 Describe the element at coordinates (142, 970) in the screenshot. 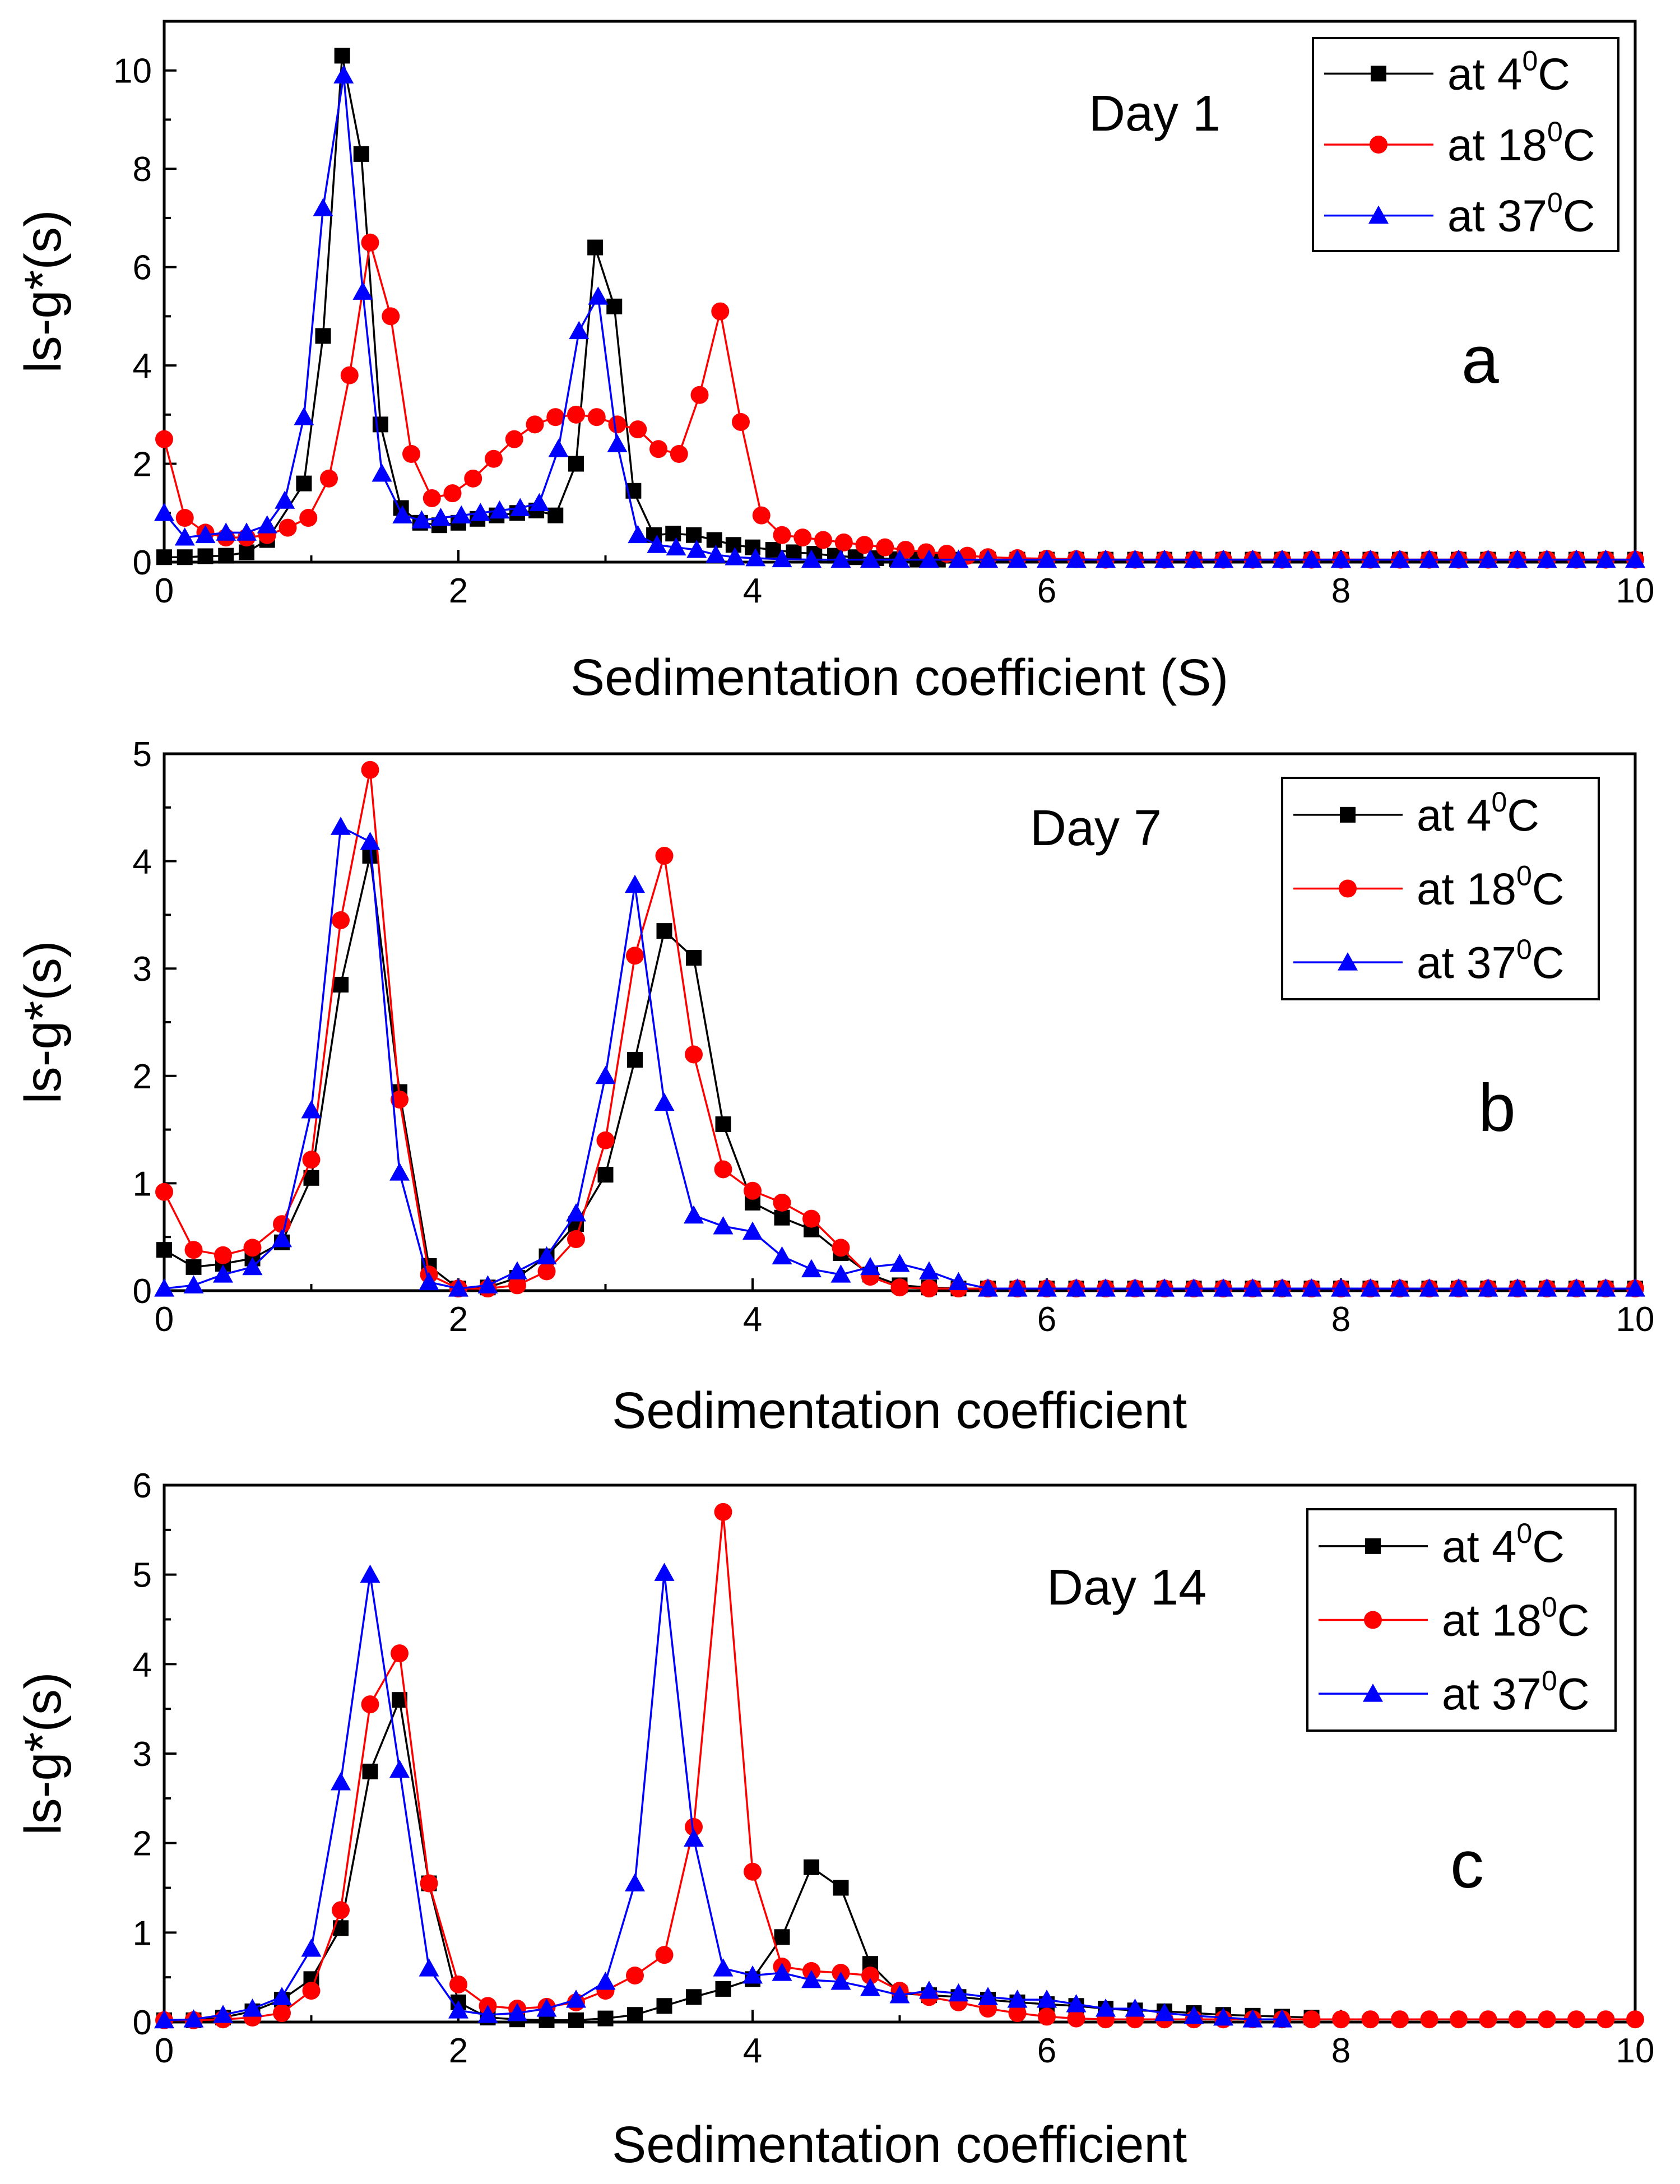

I see `y-tick-label: 3` at that location.